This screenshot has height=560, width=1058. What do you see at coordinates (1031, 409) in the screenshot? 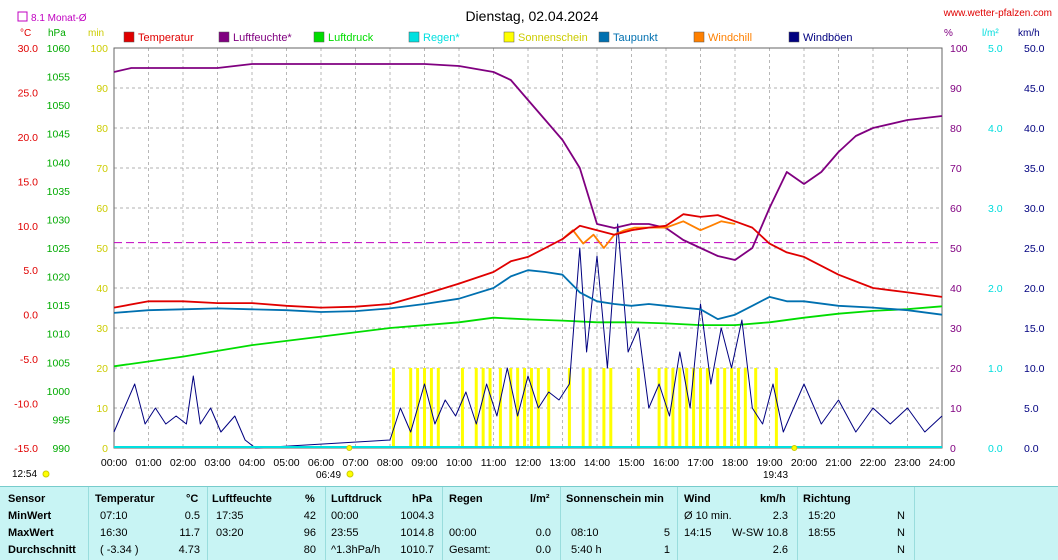
I see `tick-label-wind: 5.0` at bounding box center [1031, 409].